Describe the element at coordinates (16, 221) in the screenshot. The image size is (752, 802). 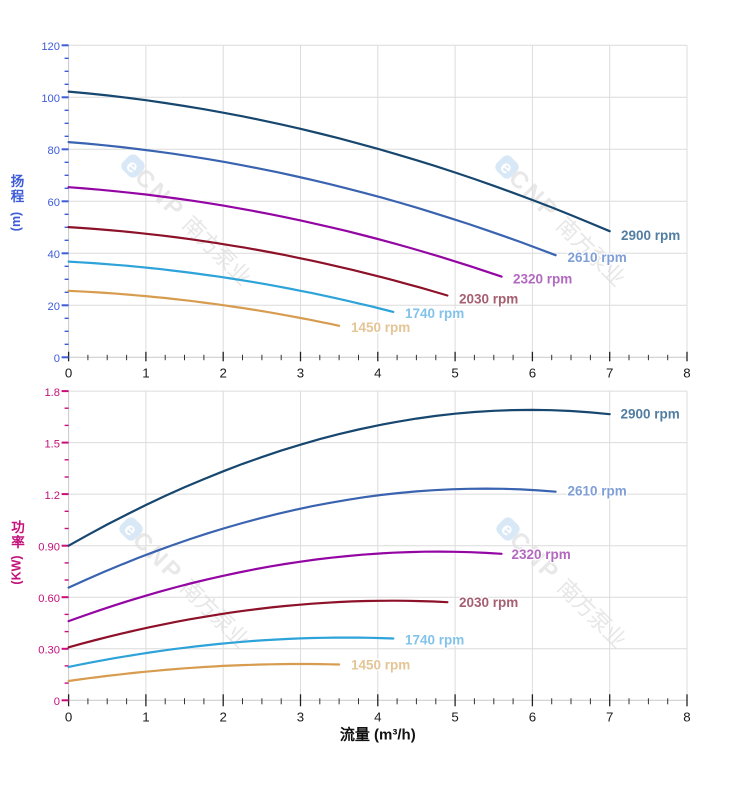
I see `svg-text: (m)` at that location.